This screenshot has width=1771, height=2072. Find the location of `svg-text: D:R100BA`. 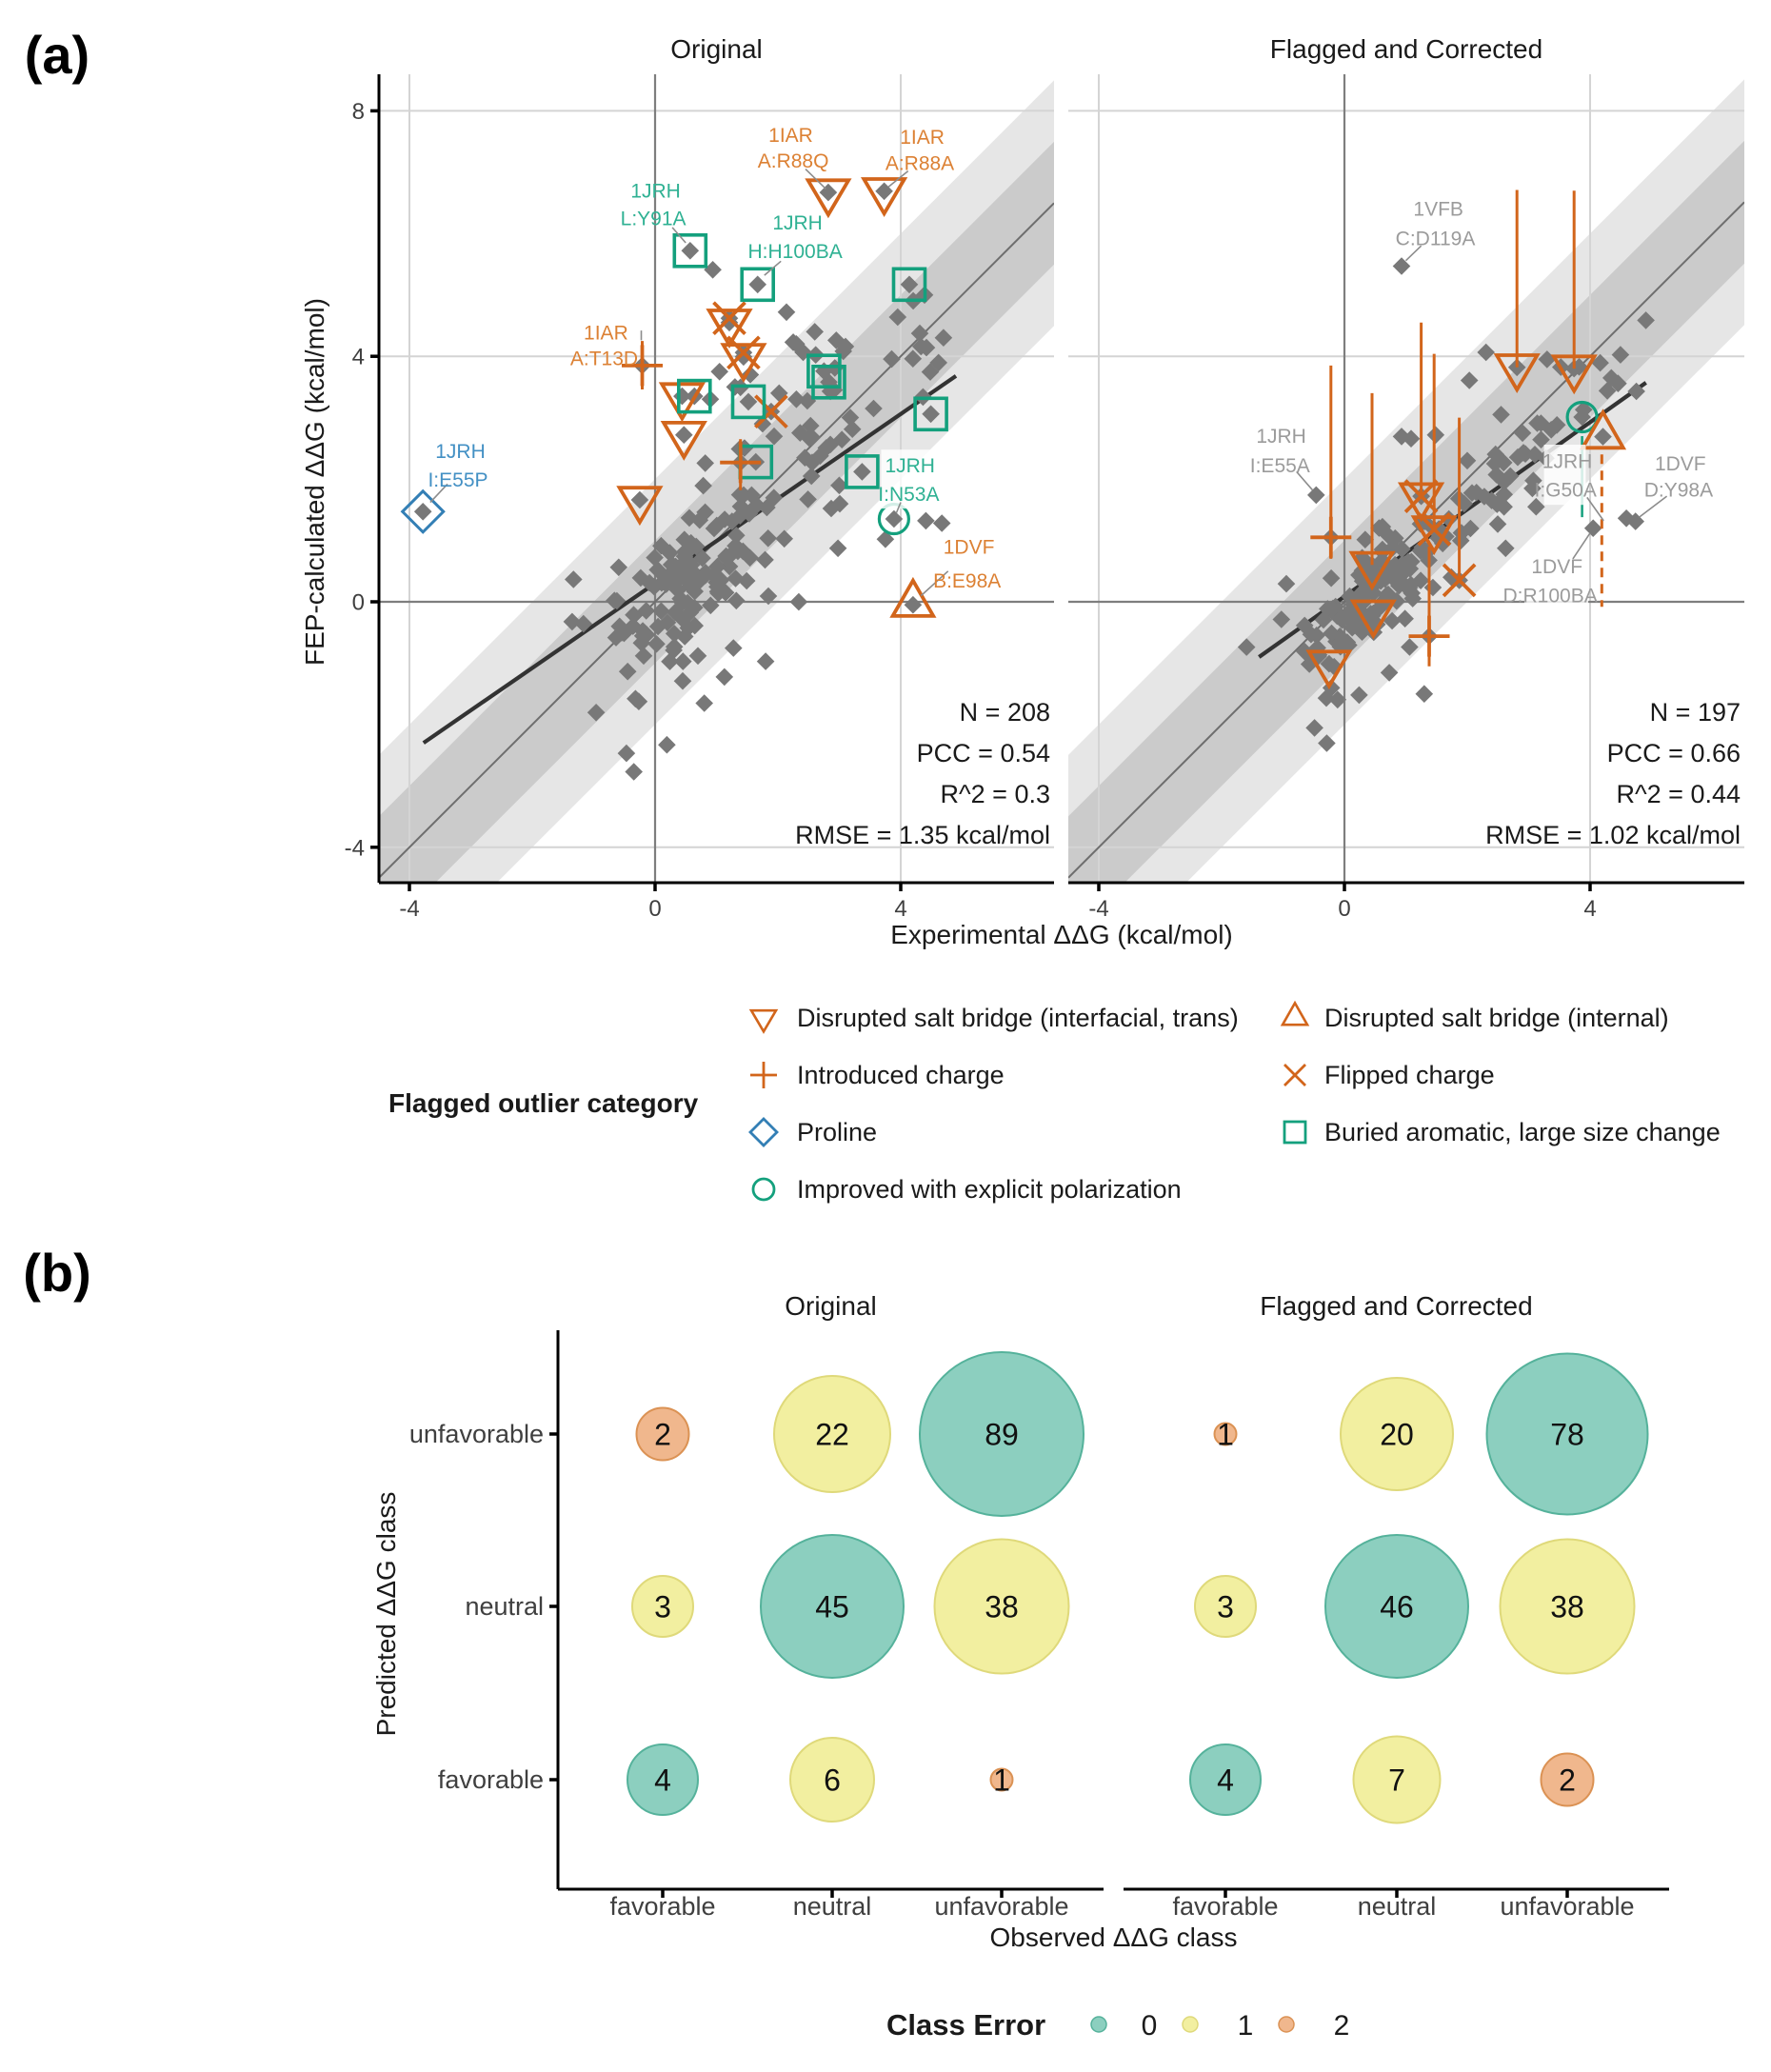

svg-text: D:R100BA is located at coordinates (1549, 596).